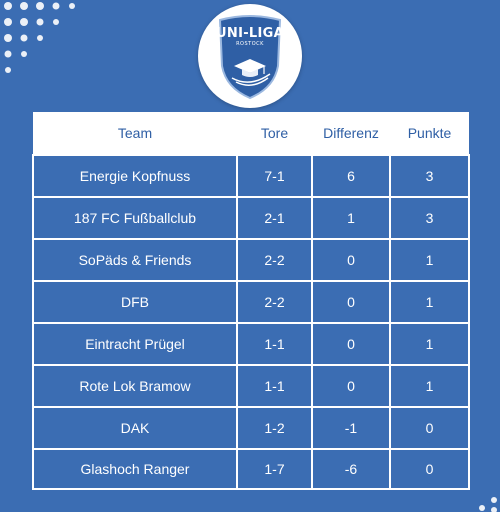 The width and height of the screenshot is (500, 512). I want to click on table-row: DFB 2-2 0 1, so click(251, 302).